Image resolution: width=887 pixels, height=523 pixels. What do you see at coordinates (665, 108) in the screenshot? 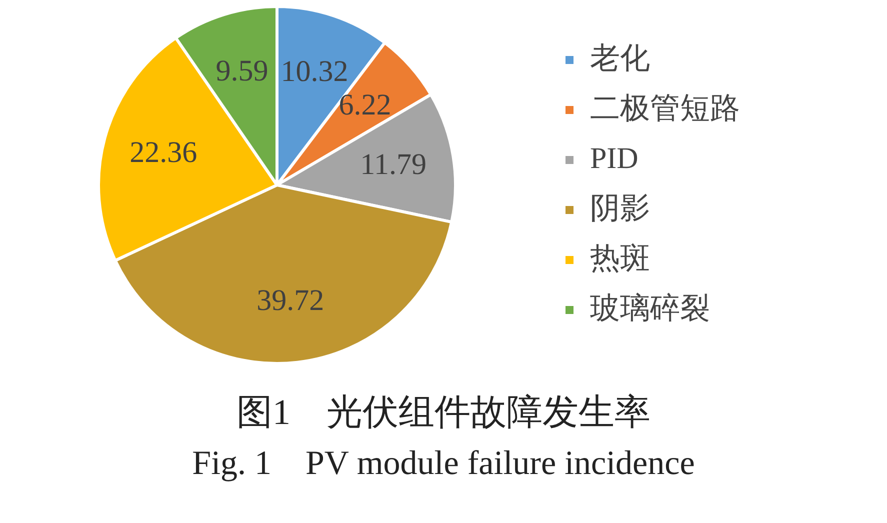
I see `legend-label: 二极管短路` at bounding box center [665, 108].